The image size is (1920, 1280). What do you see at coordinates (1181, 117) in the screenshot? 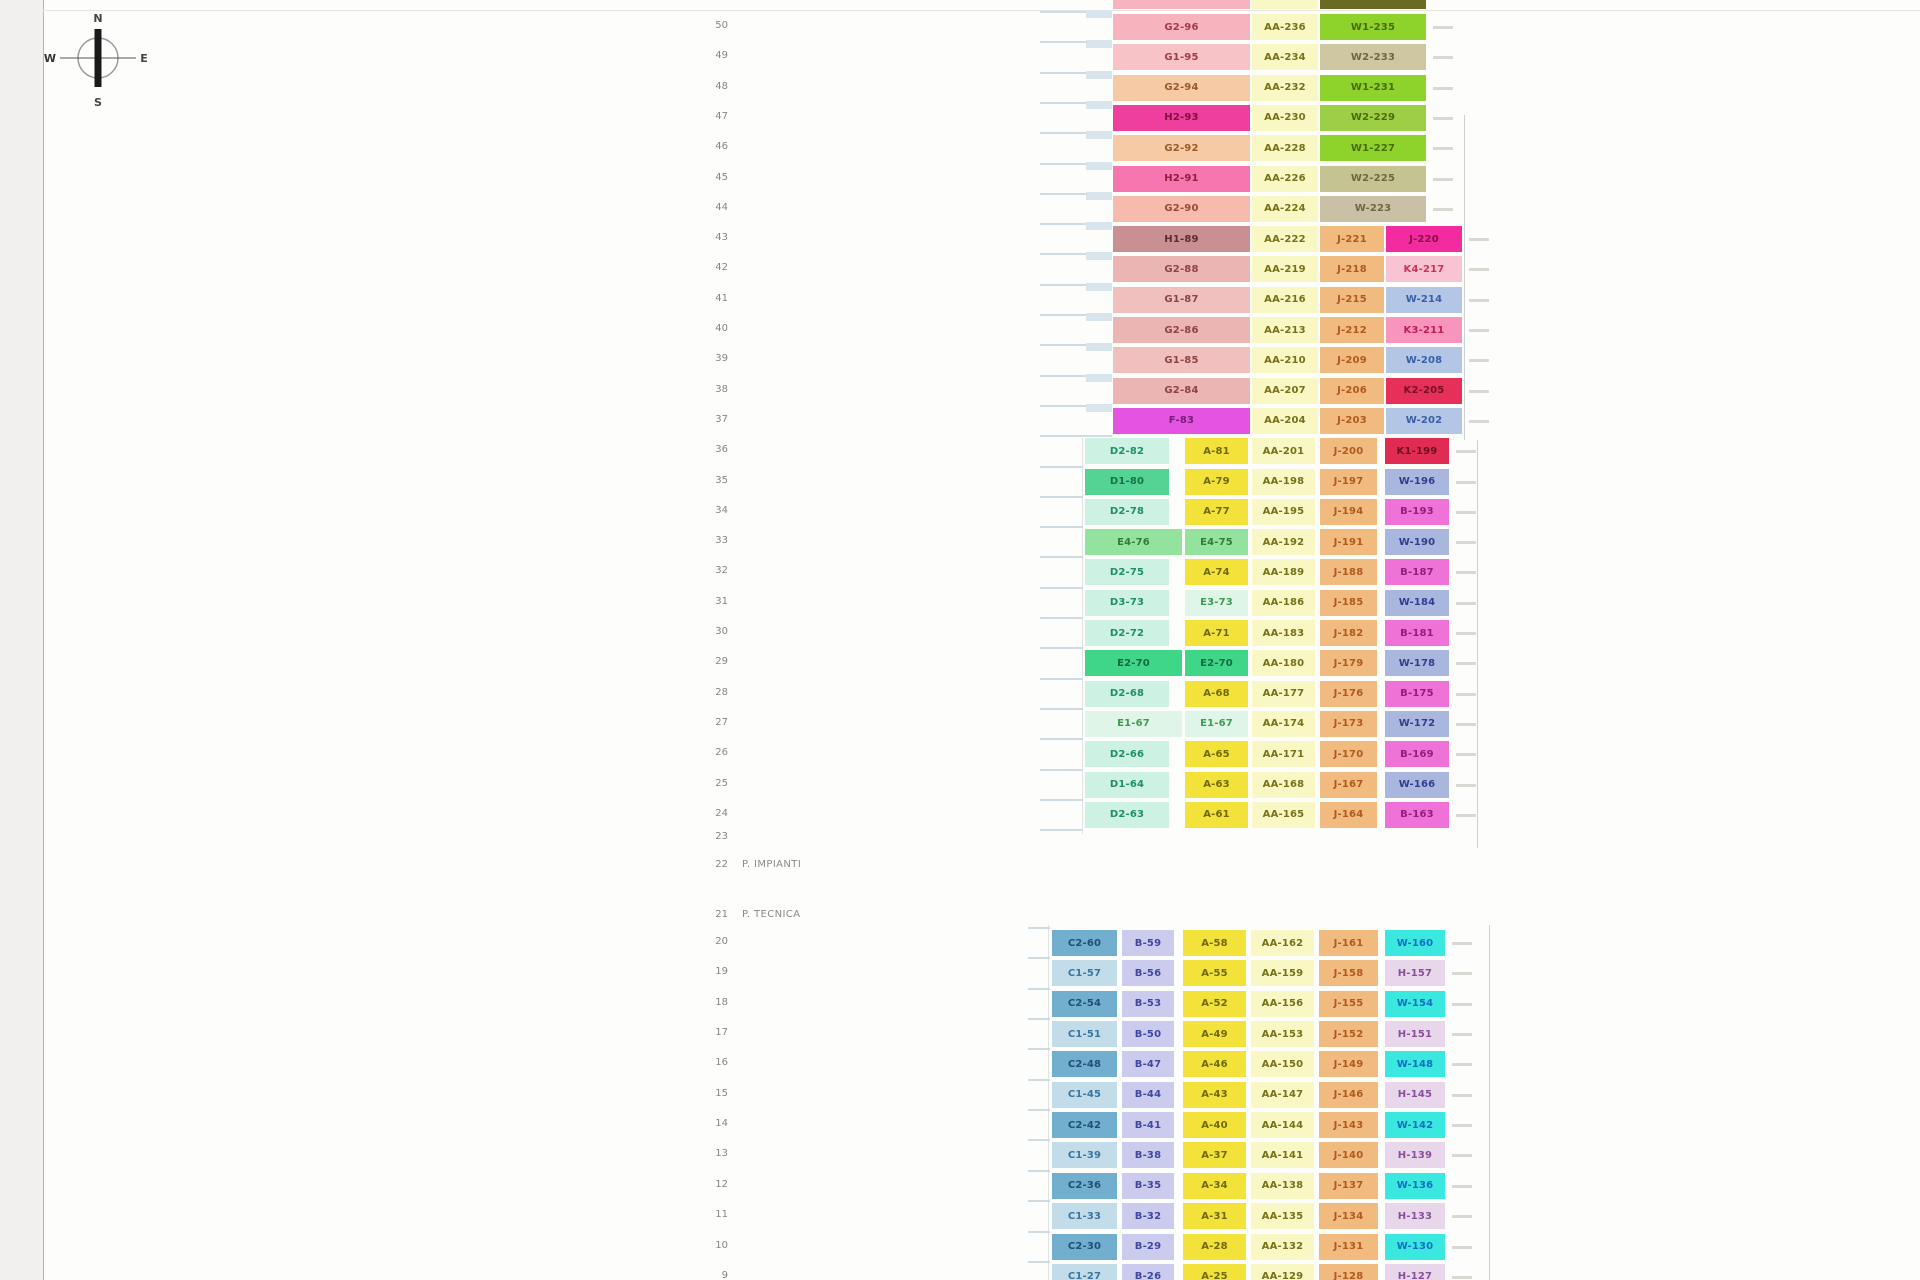
I see `unit-cell: H2-93` at bounding box center [1181, 117].